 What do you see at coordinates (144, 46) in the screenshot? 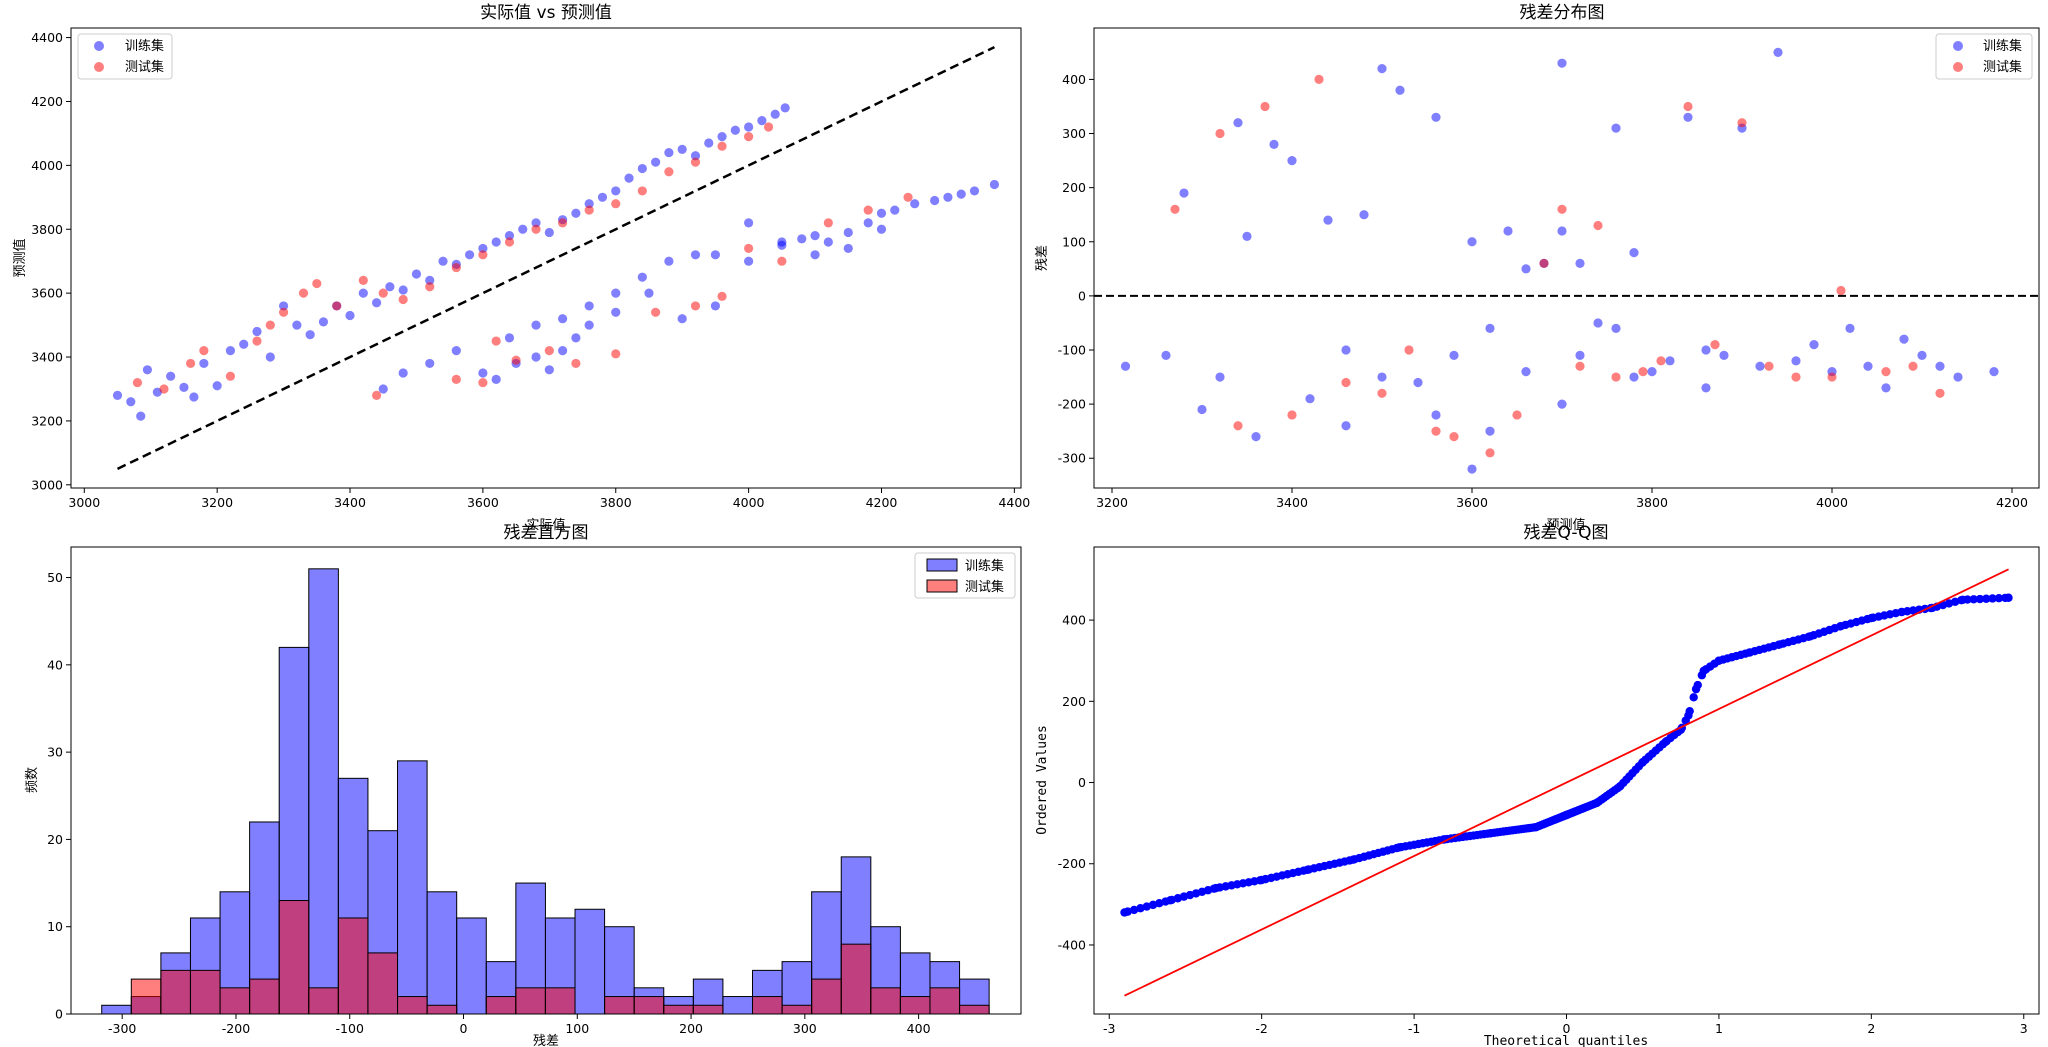
I see `scatter-legend-train: 训练集` at bounding box center [144, 46].